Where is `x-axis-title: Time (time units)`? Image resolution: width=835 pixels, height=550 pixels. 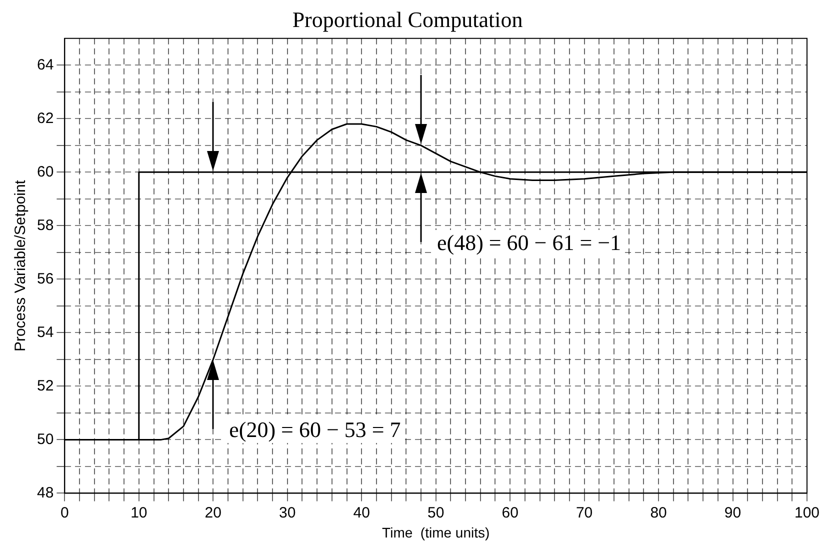 x-axis-title: Time (time units) is located at coordinates (436, 532).